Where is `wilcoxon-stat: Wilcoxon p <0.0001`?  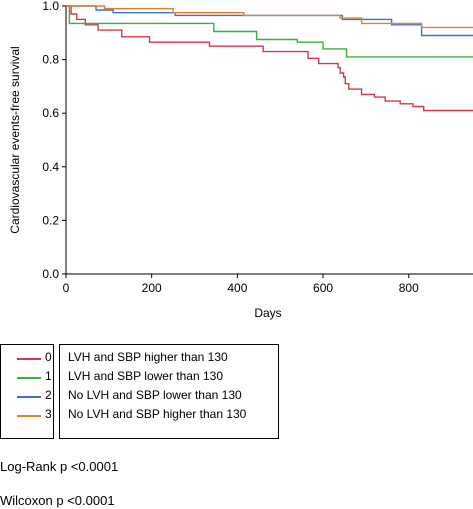
wilcoxon-stat: Wilcoxon p <0.0001 is located at coordinates (57, 500).